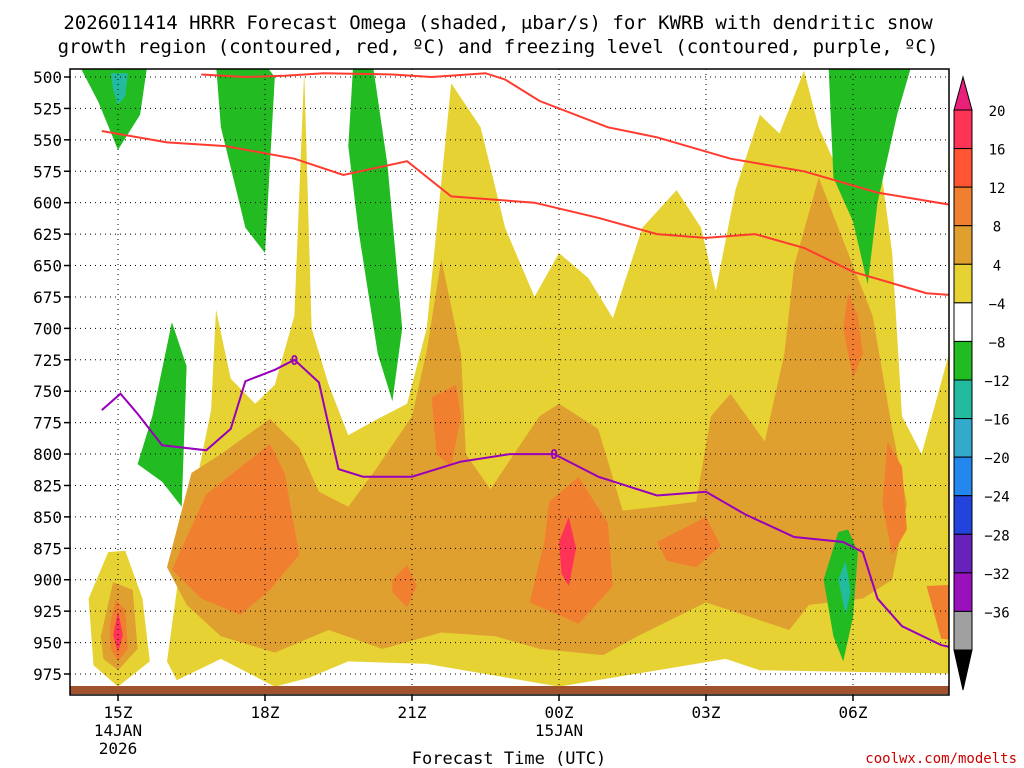 This screenshot has width=1024, height=768. Describe the element at coordinates (996, 536) in the screenshot. I see `colorbar-label-11: −28` at that location.